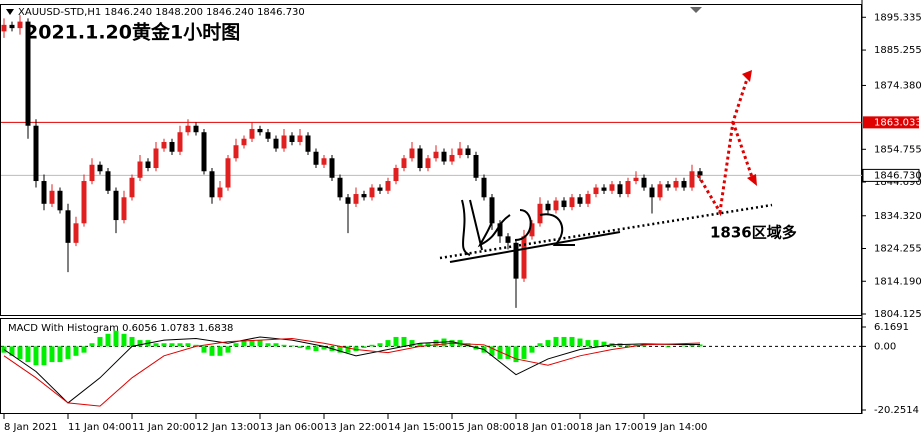 This screenshot has height=440, width=924. Describe the element at coordinates (163, 427) in the screenshot. I see `x-tick-label: 11 Jan 20:00` at that location.